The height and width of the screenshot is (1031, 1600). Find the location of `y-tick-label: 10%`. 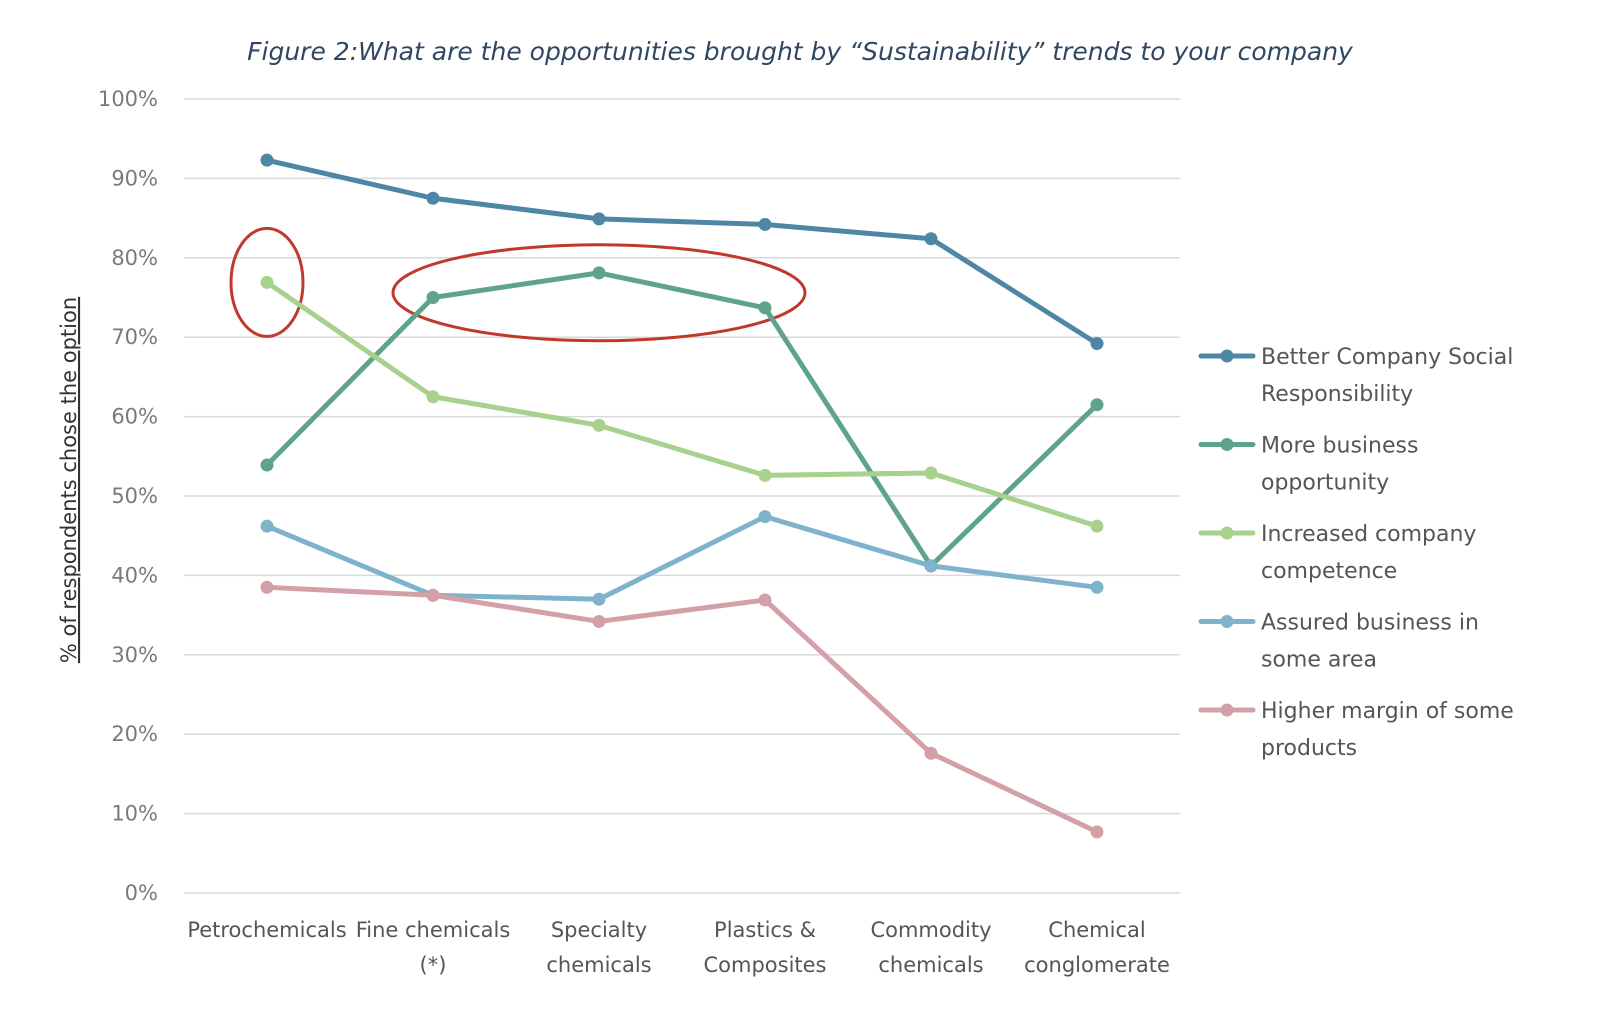

y-tick-label: 10% is located at coordinates (134, 814).